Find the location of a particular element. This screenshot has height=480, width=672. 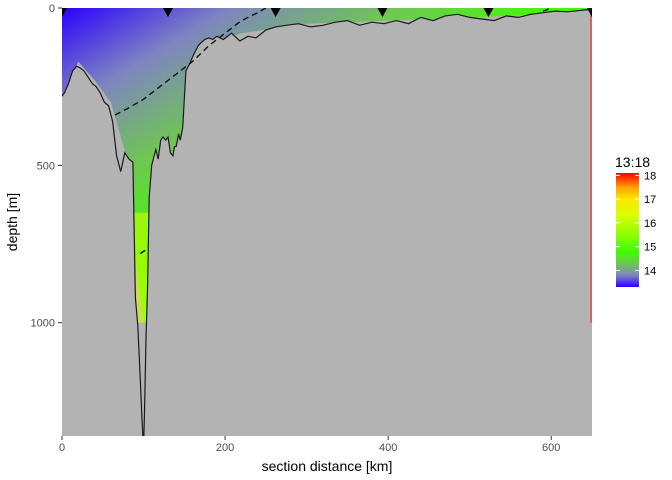

y-tick-label: 500 is located at coordinates (46, 166).